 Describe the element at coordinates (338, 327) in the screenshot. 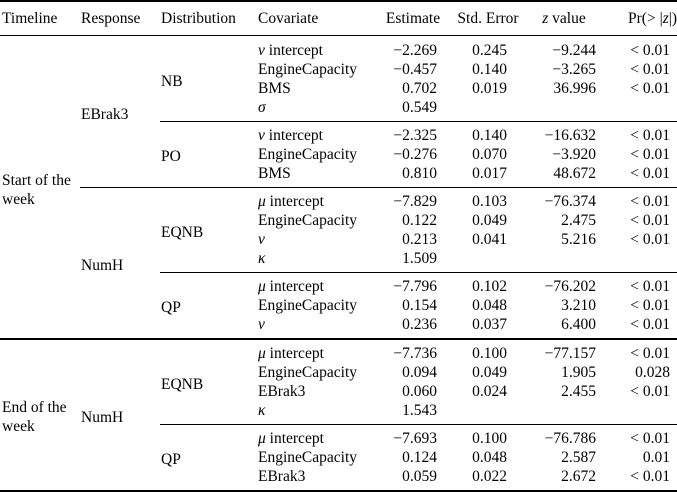

I see `table-row: ν 0.236 0.037 6.400 < 0.01` at that location.